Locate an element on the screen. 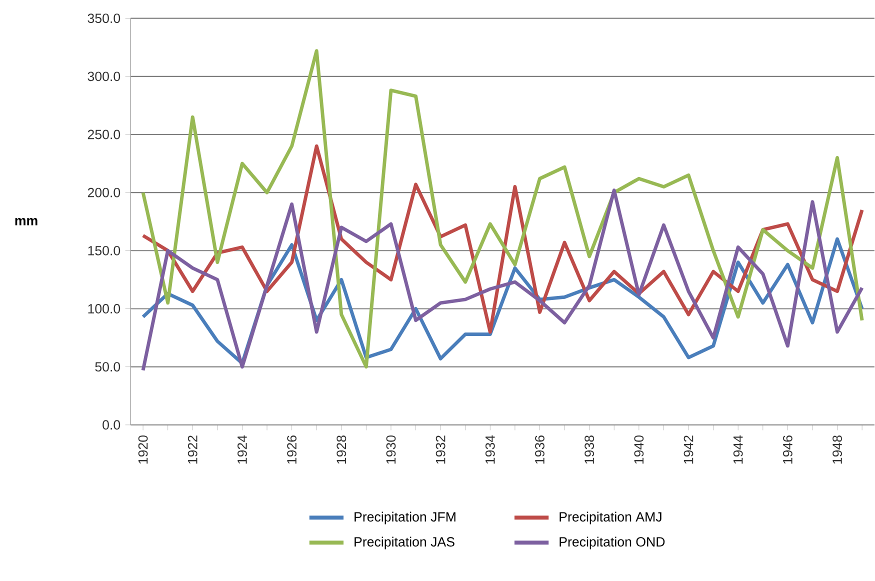 Image resolution: width=875 pixels, height=581 pixels. x-tick-label: 1926 is located at coordinates (292, 450).